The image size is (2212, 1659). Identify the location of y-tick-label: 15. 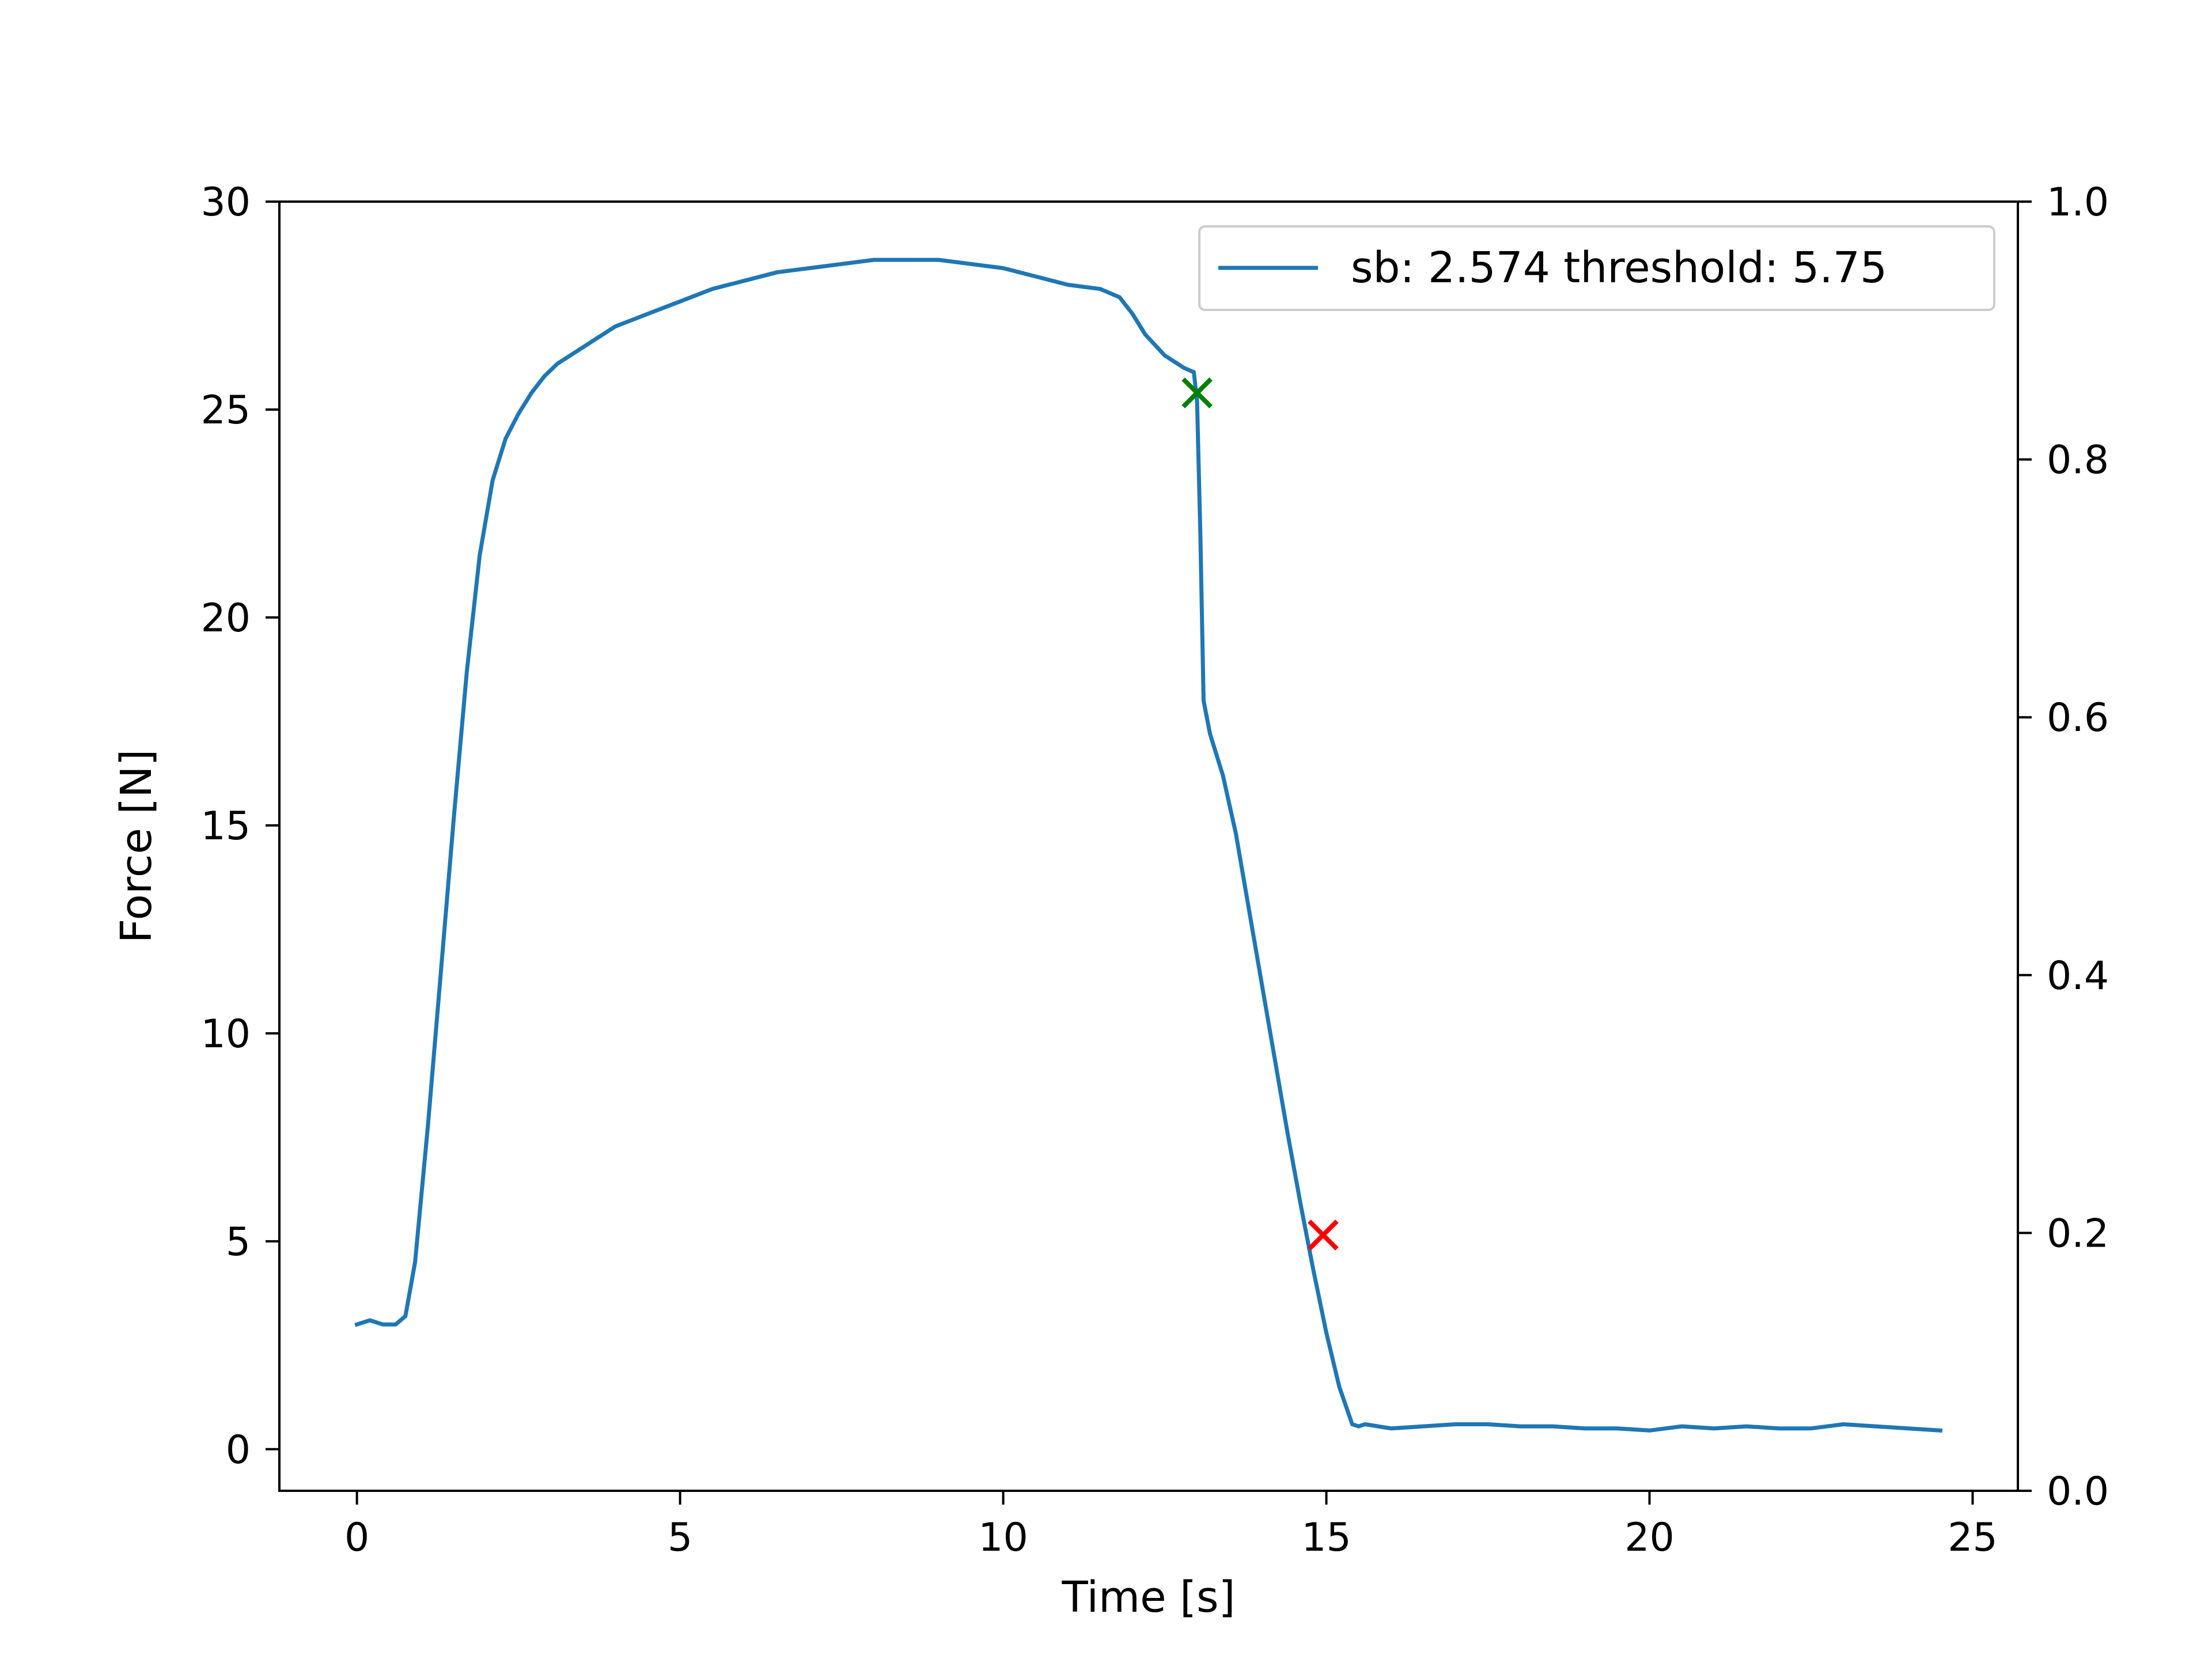
(225, 826).